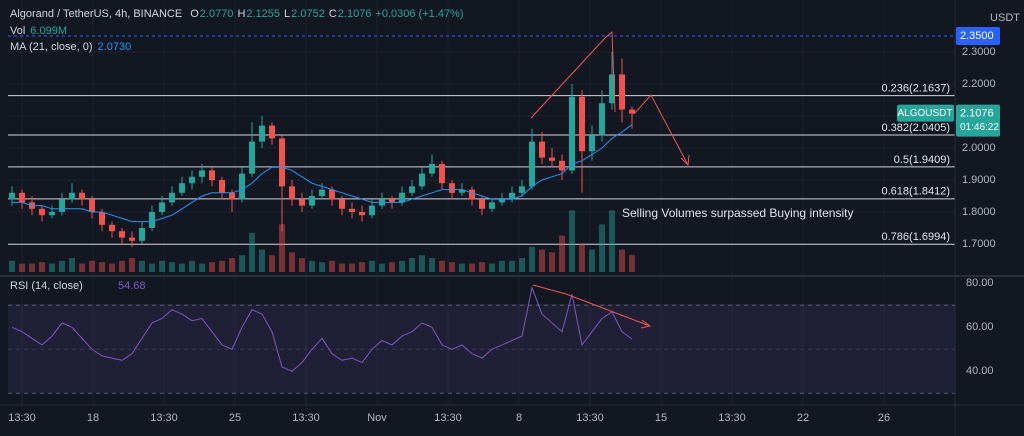  Describe the element at coordinates (980, 327) in the screenshot. I see `rsi-tick-label: 60.00` at that location.